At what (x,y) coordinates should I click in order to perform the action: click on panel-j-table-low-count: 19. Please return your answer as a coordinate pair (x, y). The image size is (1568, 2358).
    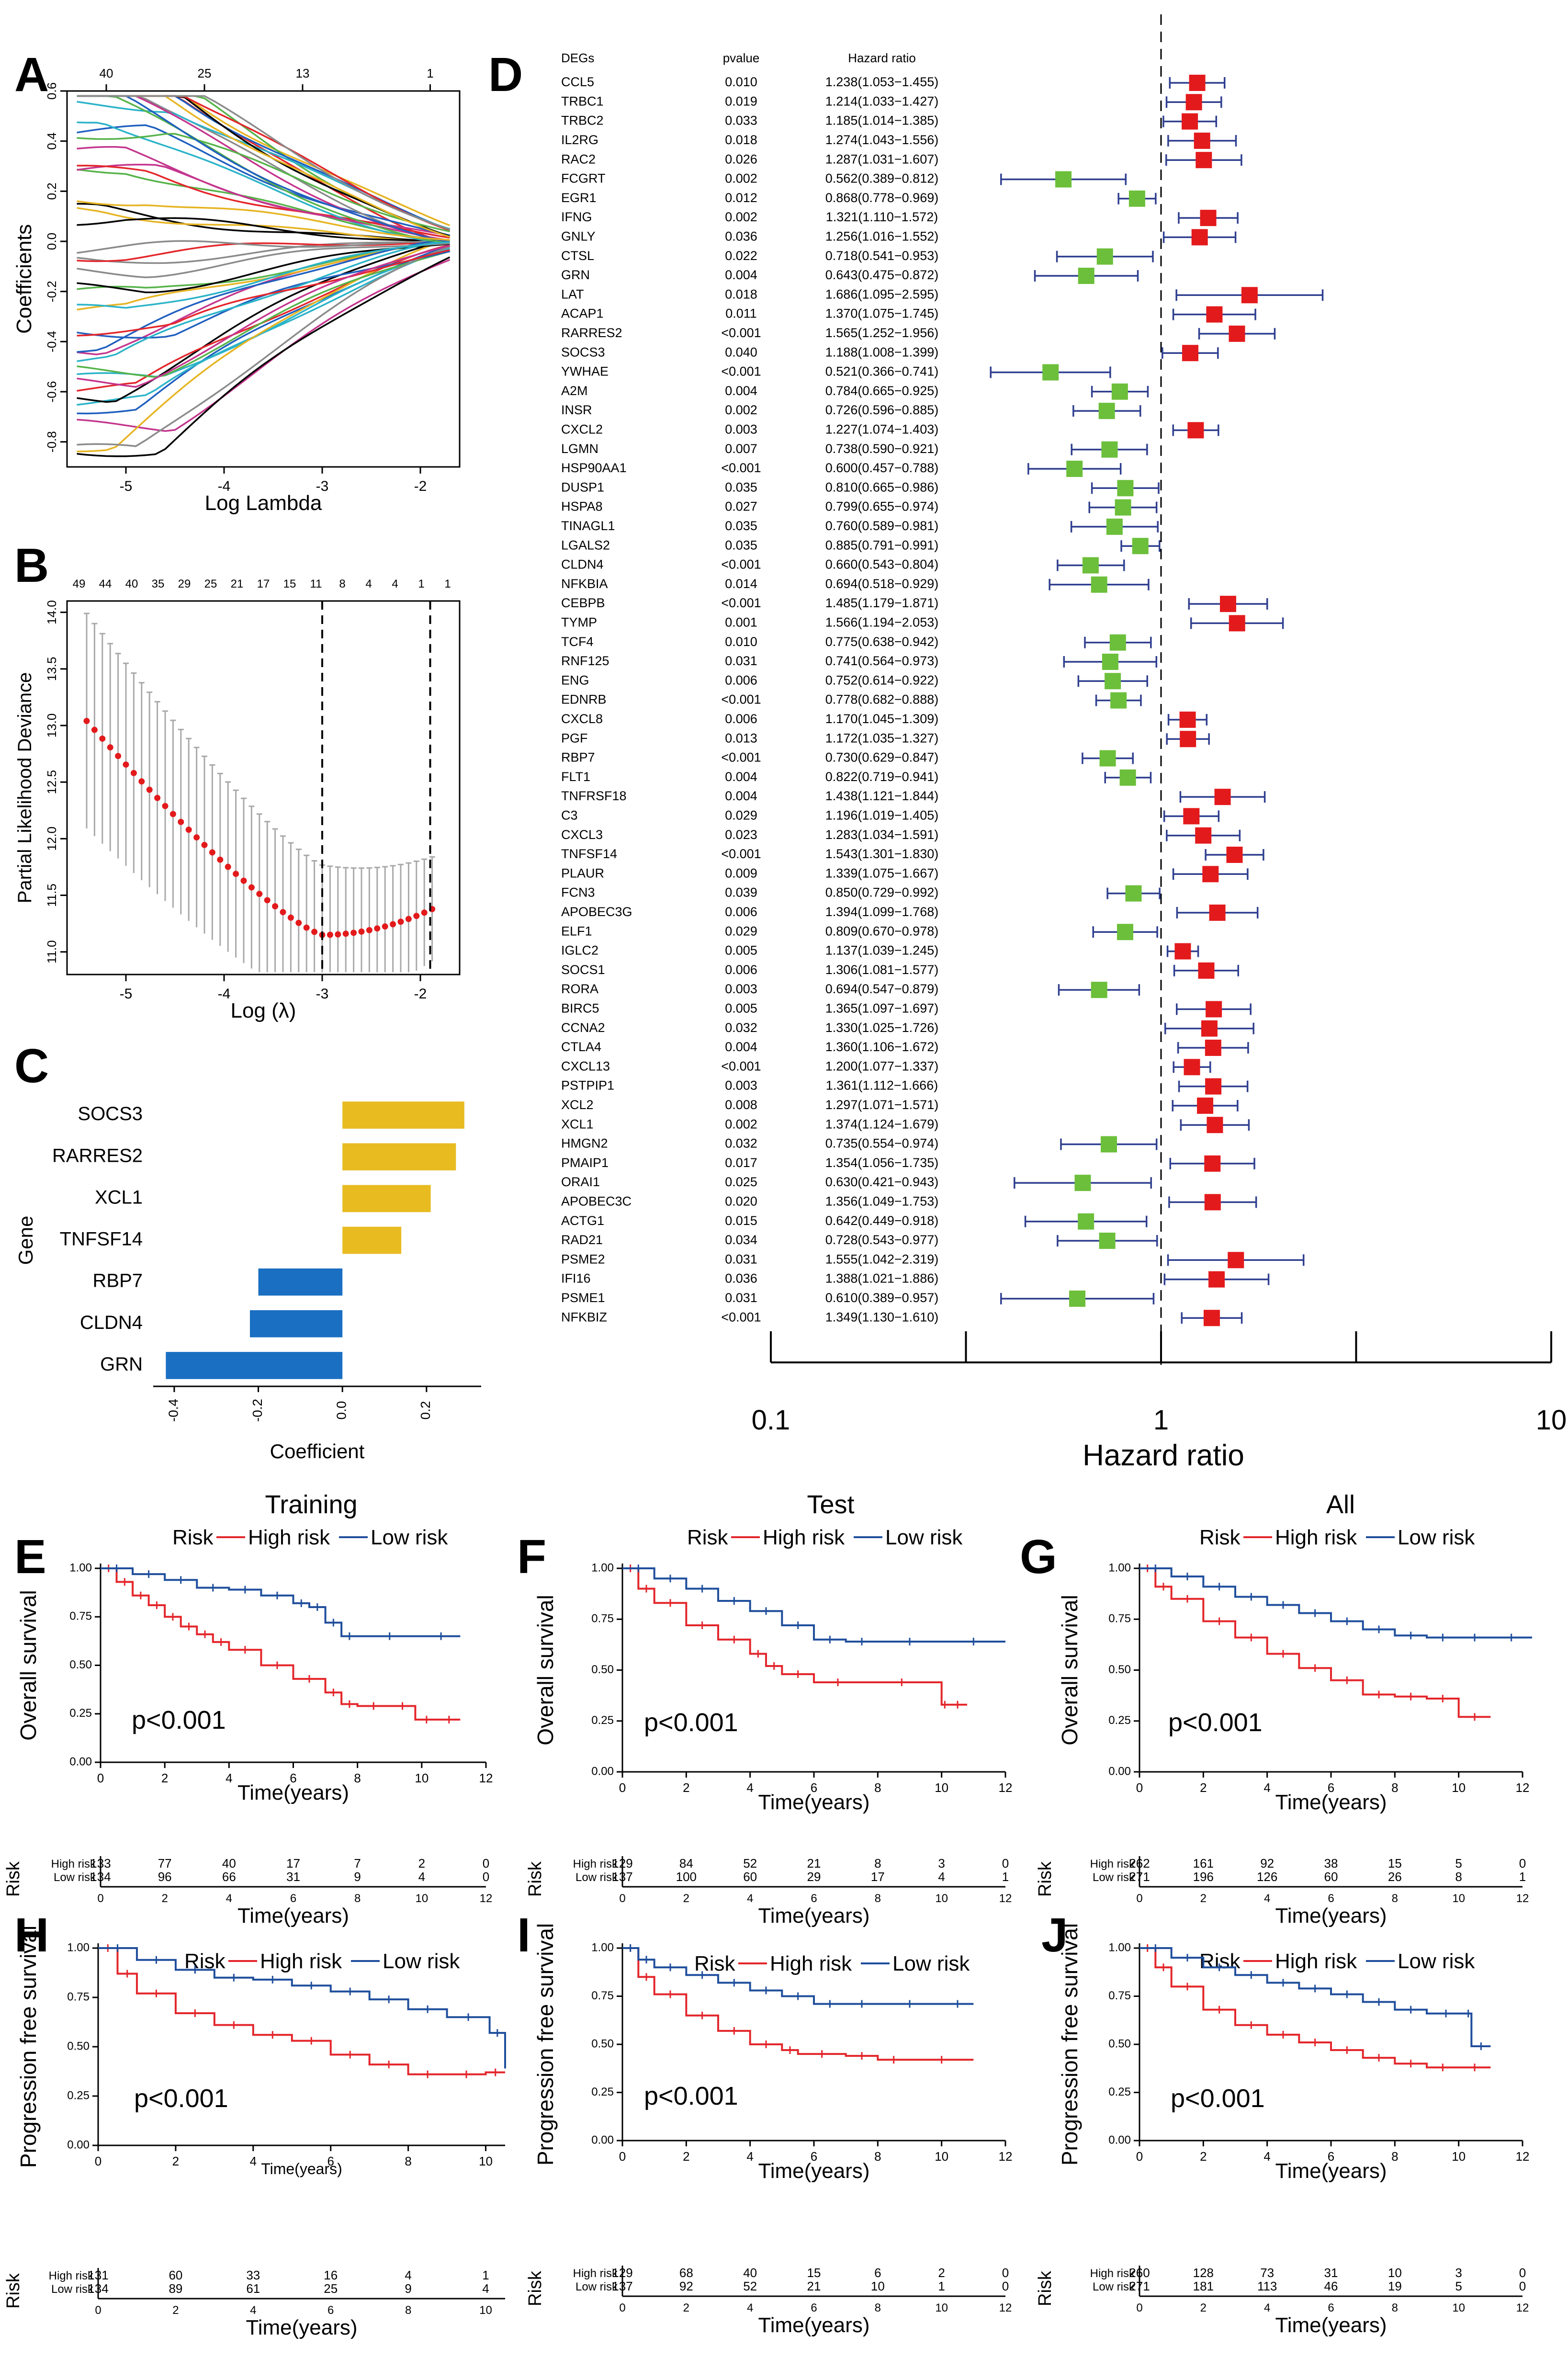
    Looking at the image, I should click on (1395, 2286).